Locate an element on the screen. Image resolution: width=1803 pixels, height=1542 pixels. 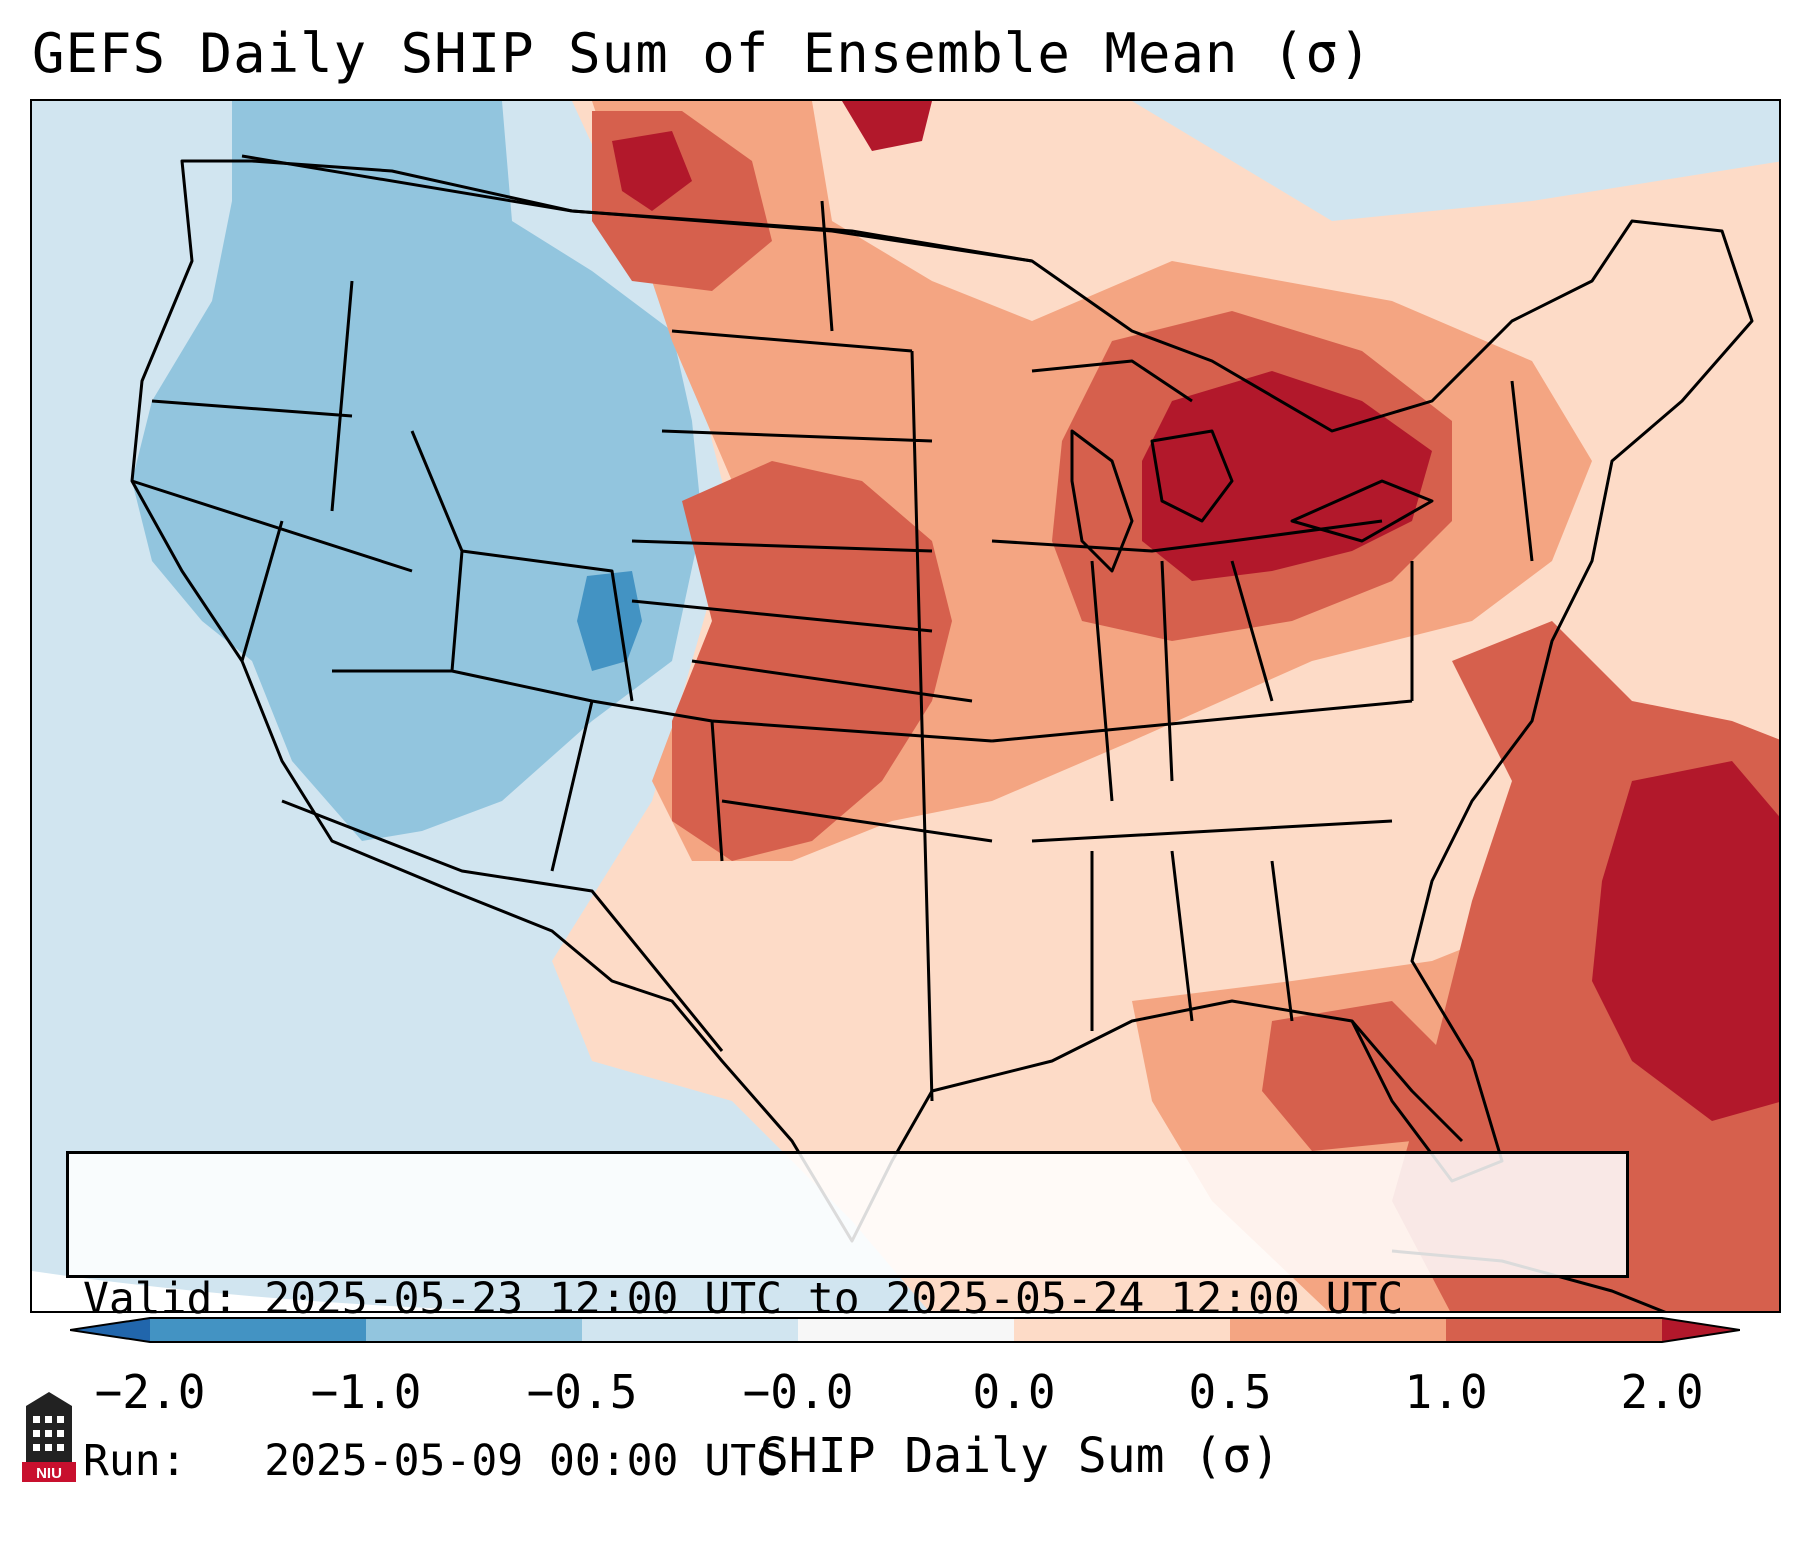
colorbar-outline is located at coordinates (905, 1330).